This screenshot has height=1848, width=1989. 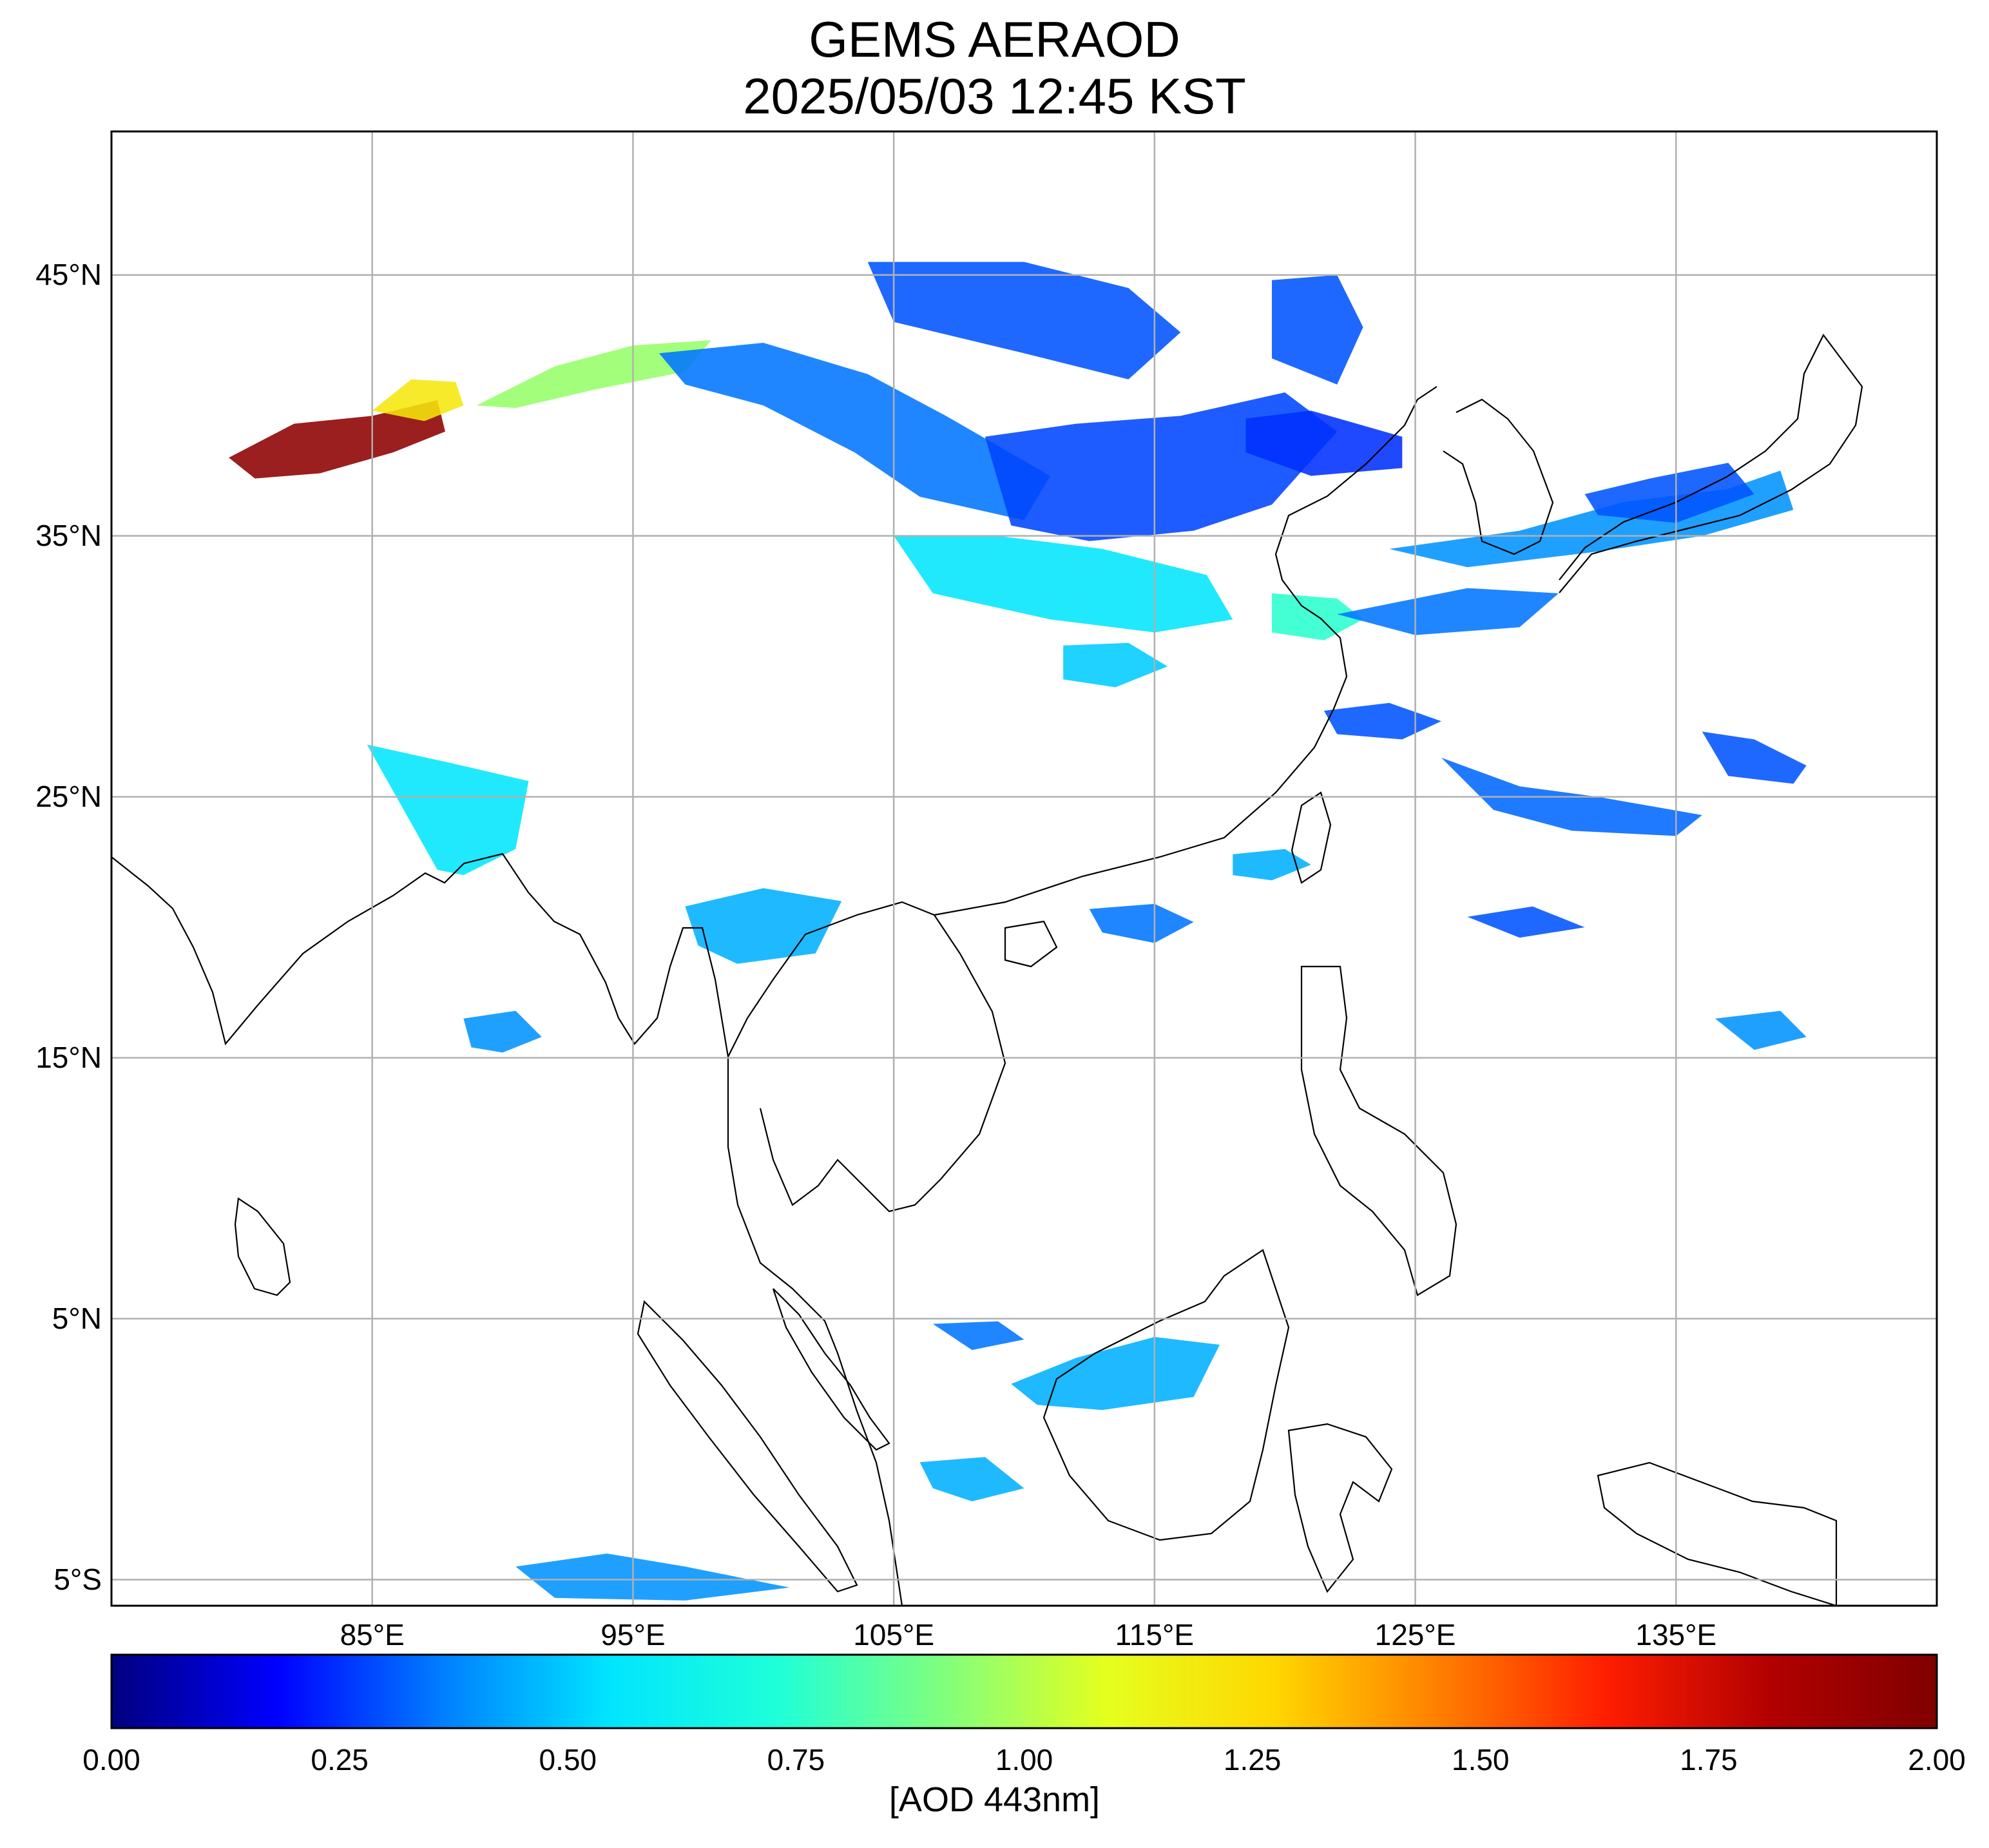 I want to click on coastline-philippines, so click(x=1378, y=1130).